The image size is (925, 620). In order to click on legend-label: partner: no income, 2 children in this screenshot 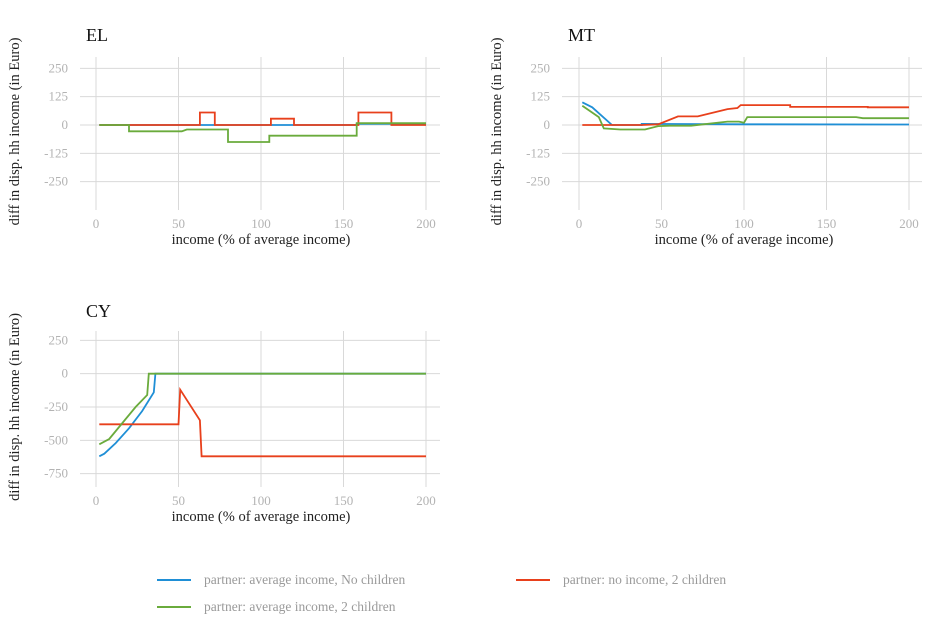, I will do `click(644, 579)`.